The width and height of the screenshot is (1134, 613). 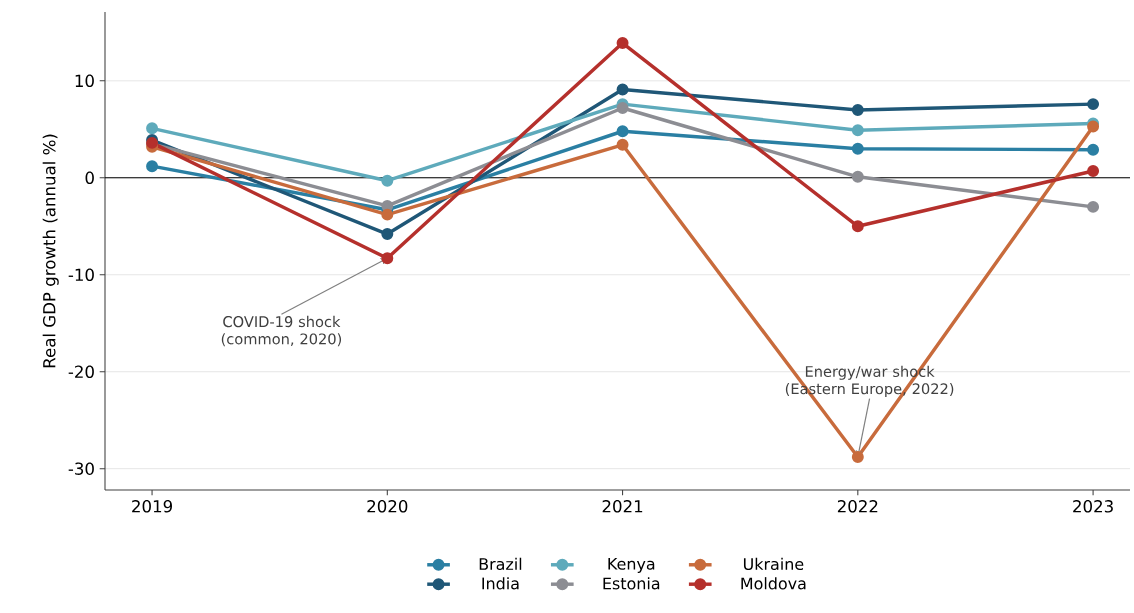 I want to click on legend-label: India, so click(x=500, y=583).